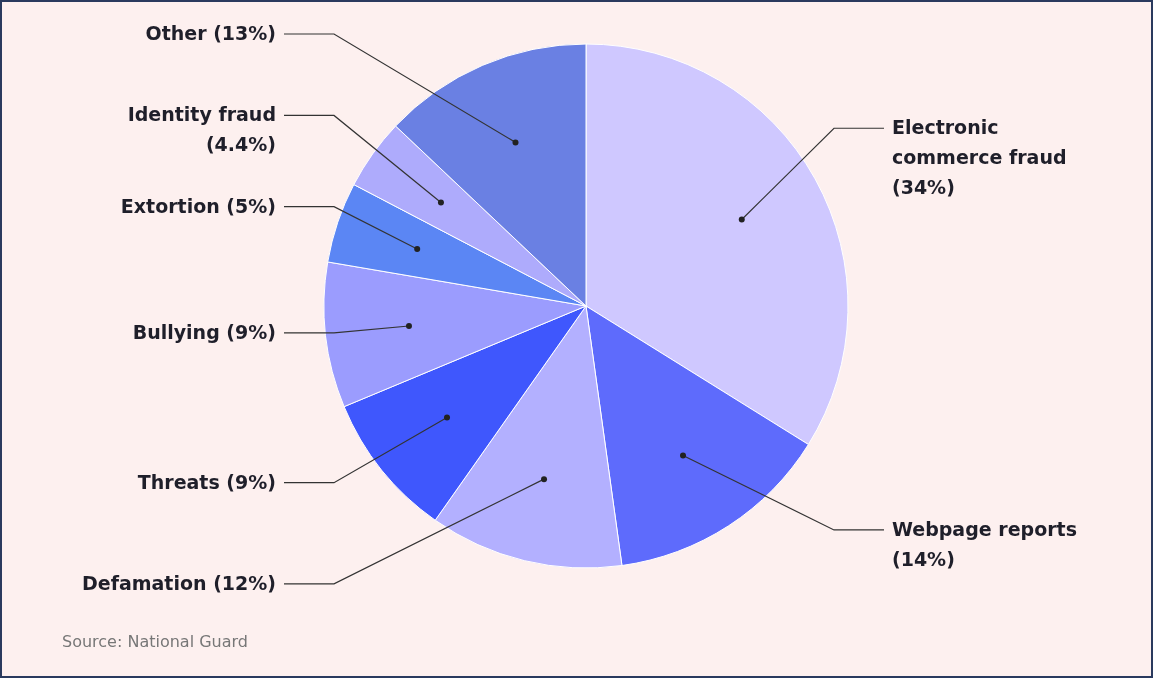 This screenshot has width=1153, height=678. I want to click on slice-label: Webpage reports, so click(984, 528).